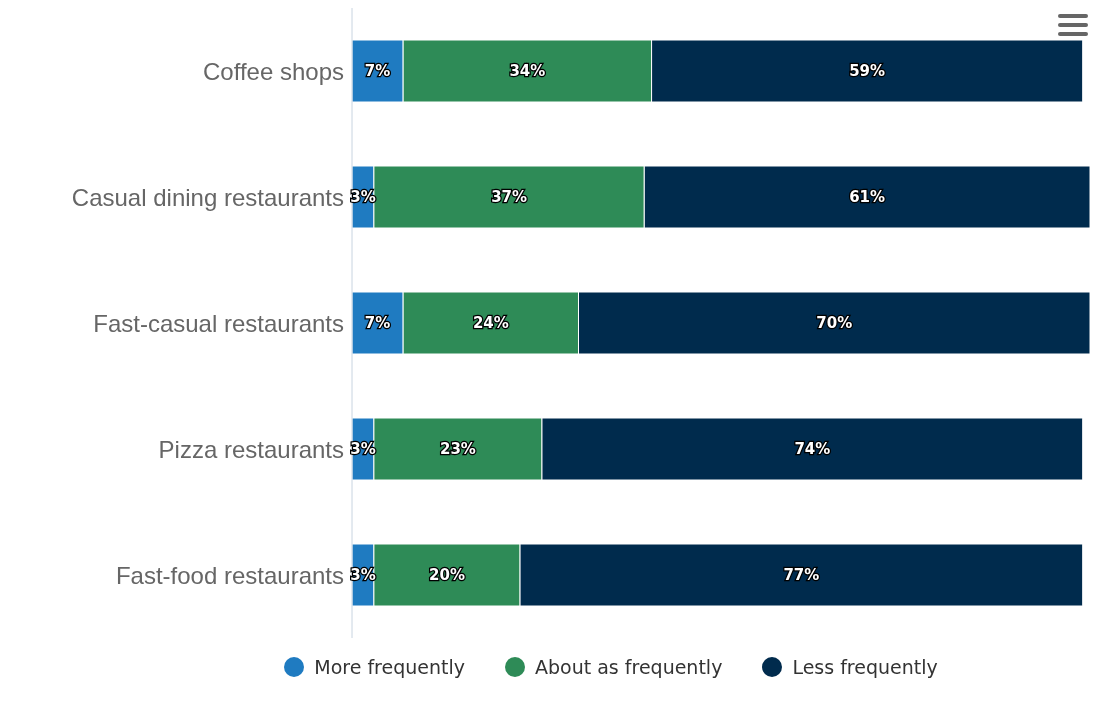 This screenshot has height=706, width=1102. Describe the element at coordinates (801, 575) in the screenshot. I see `data-label: 77%` at that location.